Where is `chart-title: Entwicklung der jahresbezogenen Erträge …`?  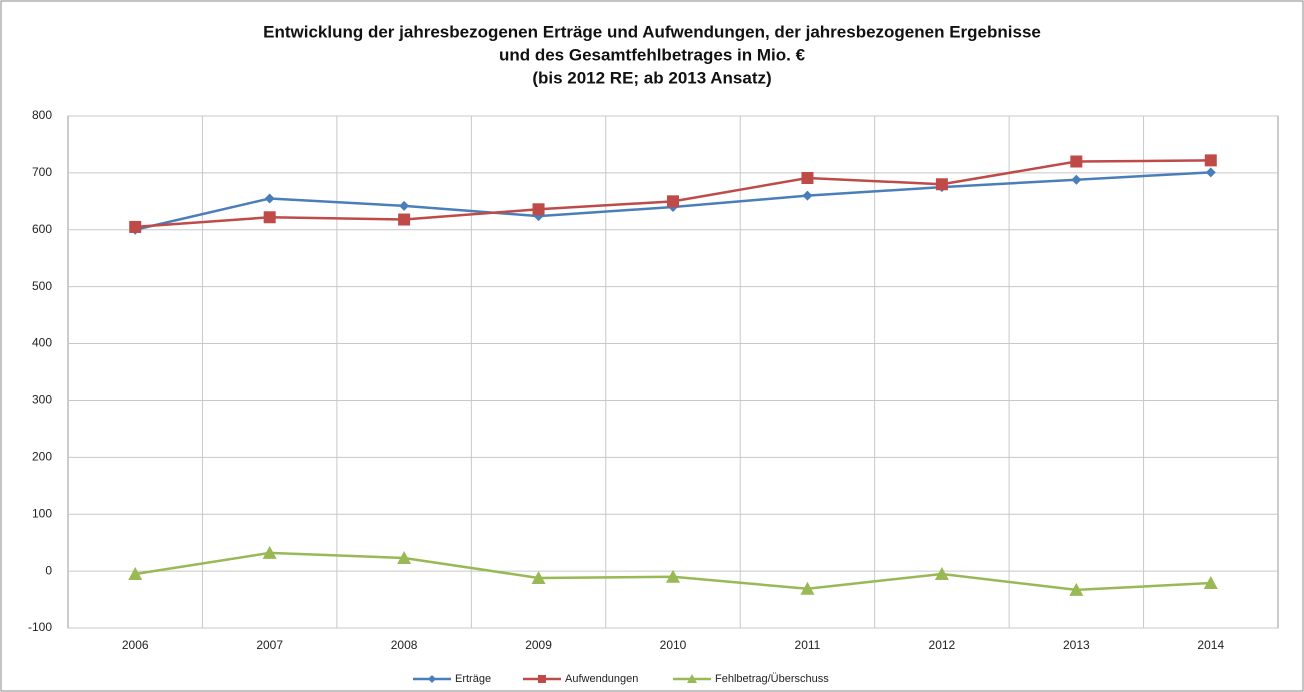 chart-title: Entwicklung der jahresbezogenen Erträge … is located at coordinates (652, 31).